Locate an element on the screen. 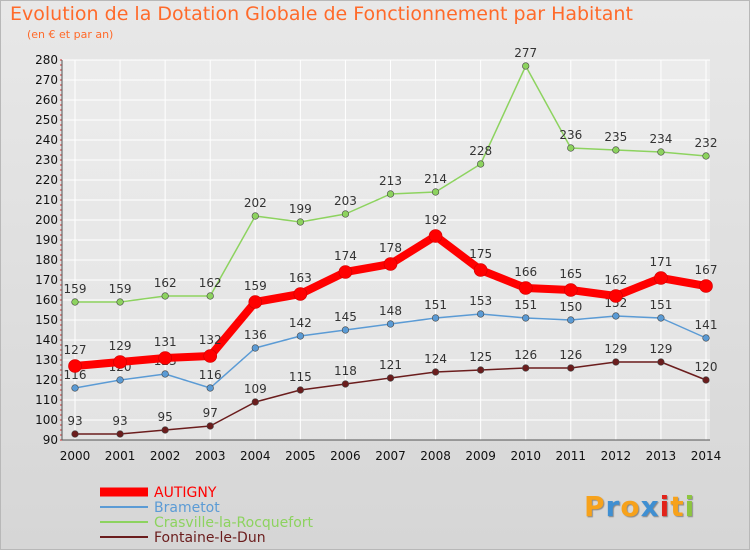 The height and width of the screenshot is (550, 750). legend-label: Crasville-la-Rocquefort is located at coordinates (234, 523).